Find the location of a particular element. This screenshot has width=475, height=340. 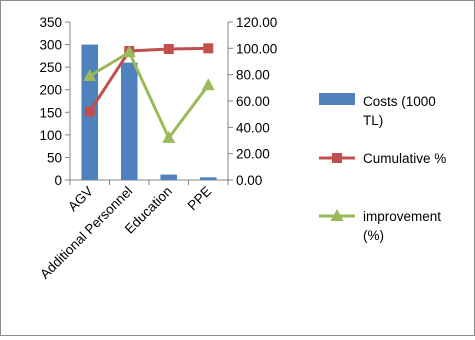

legend-label-improvement: improvement is located at coordinates (402, 216).